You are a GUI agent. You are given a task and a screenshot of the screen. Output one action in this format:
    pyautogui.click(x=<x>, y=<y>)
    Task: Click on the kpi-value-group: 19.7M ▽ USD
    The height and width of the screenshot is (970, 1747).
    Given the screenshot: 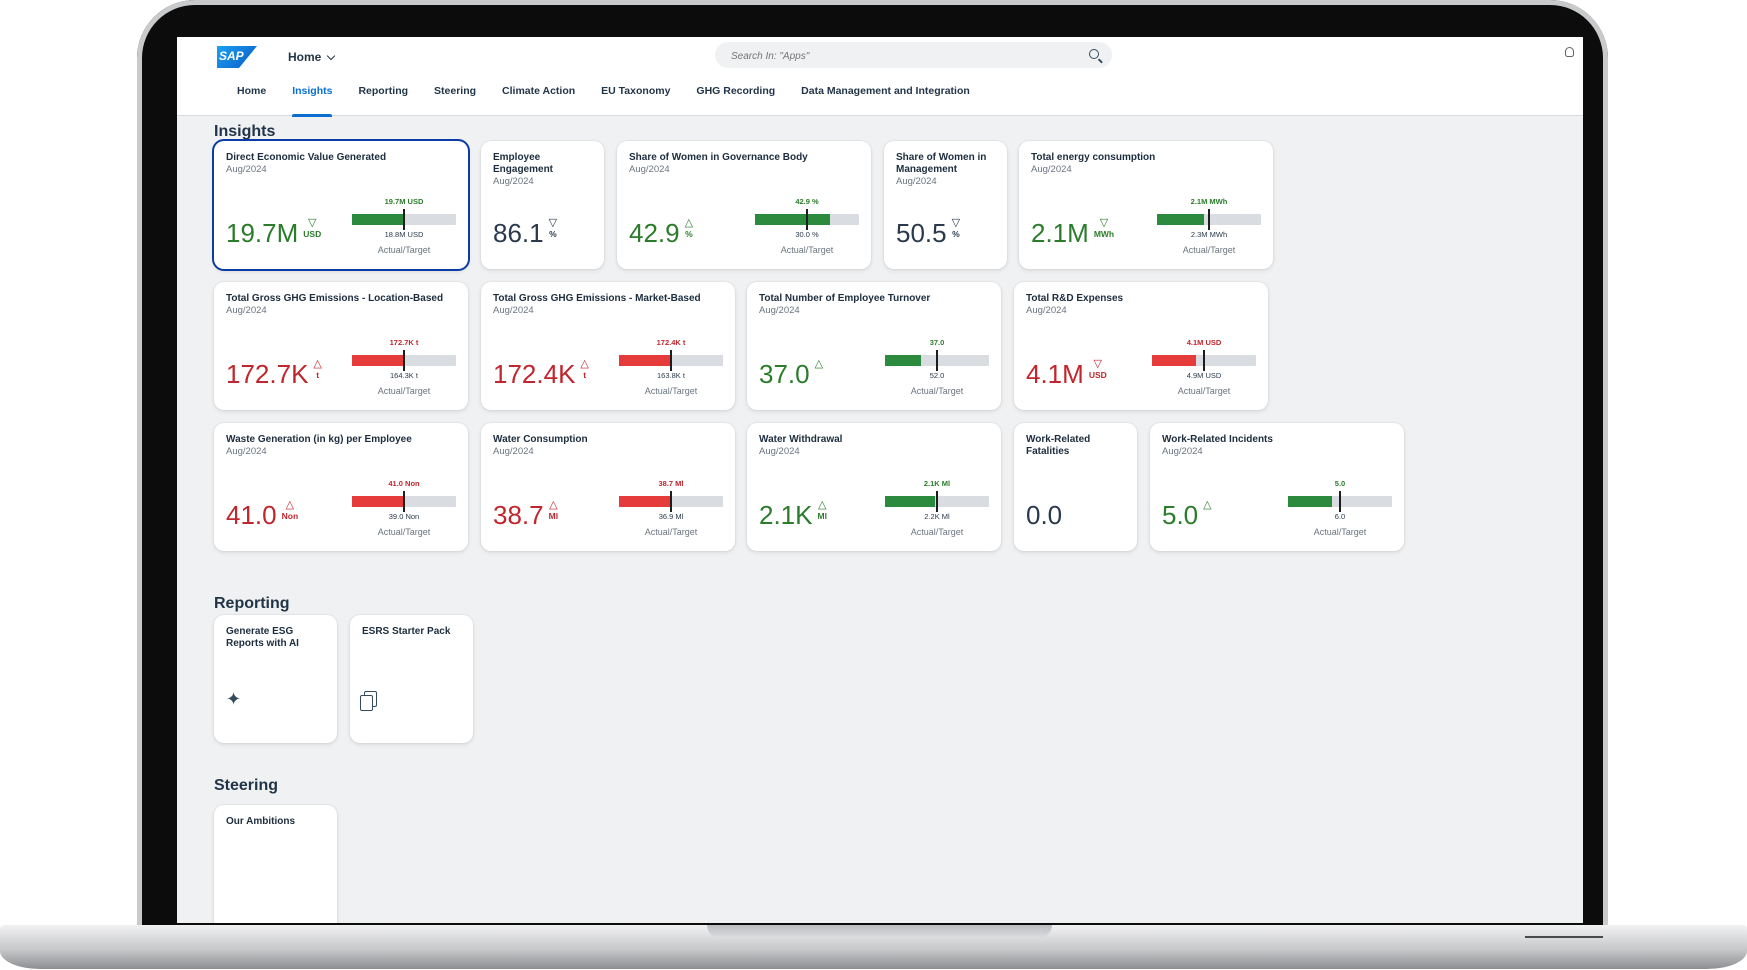 What is the action you would take?
    pyautogui.click(x=273, y=233)
    